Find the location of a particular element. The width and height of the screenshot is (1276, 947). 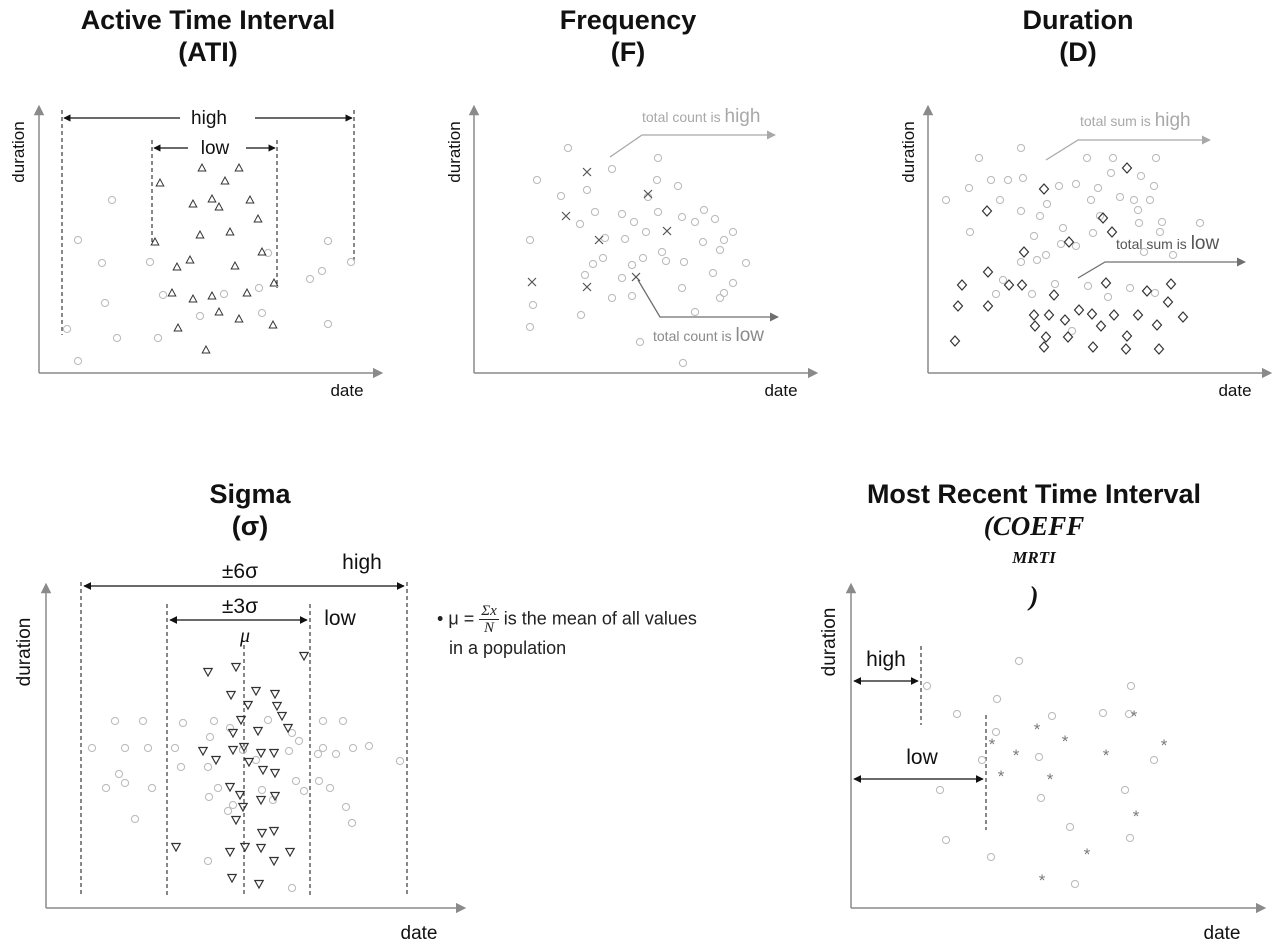

sigma-y-label: duration is located at coordinates (24, 652).